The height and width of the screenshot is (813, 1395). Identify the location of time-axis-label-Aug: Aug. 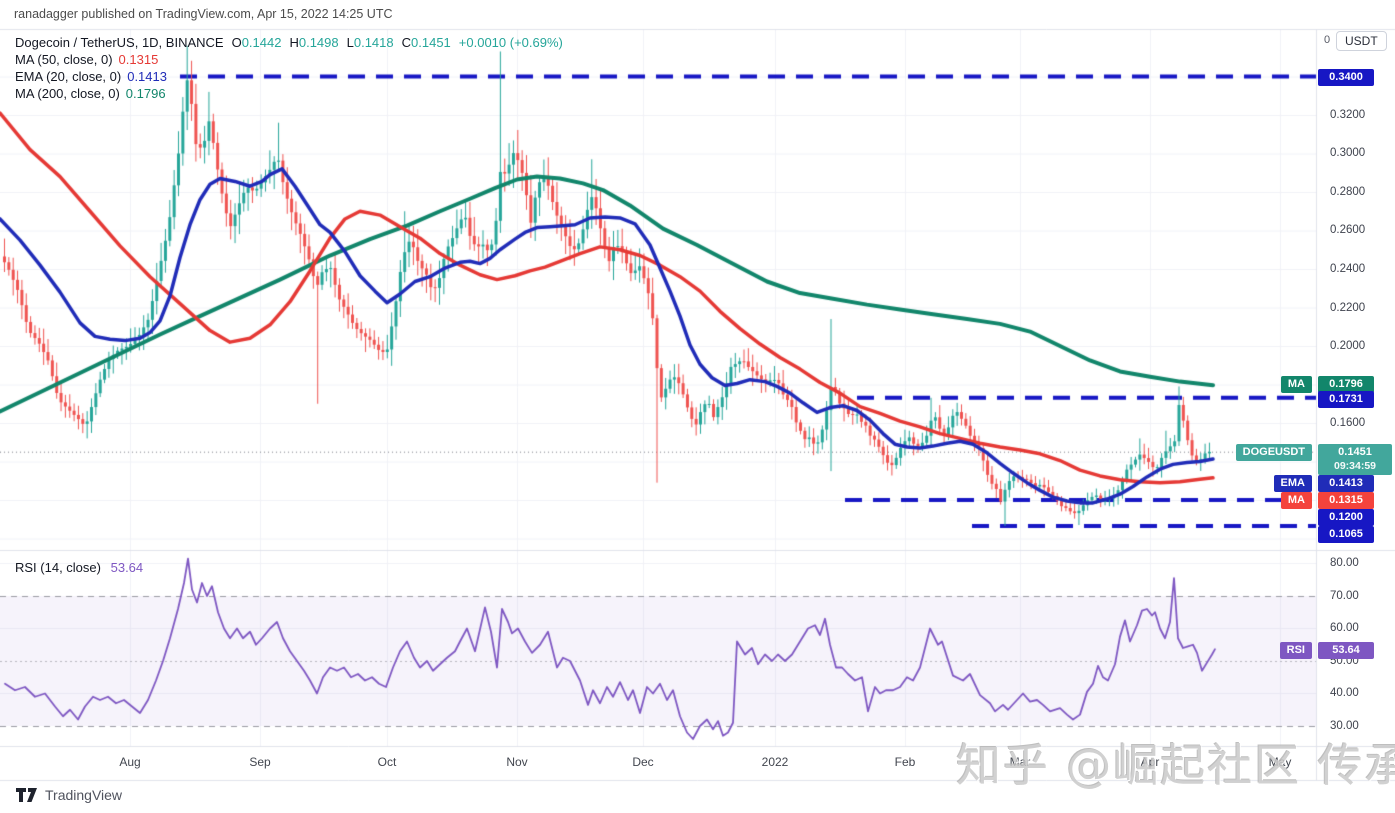
(130, 762).